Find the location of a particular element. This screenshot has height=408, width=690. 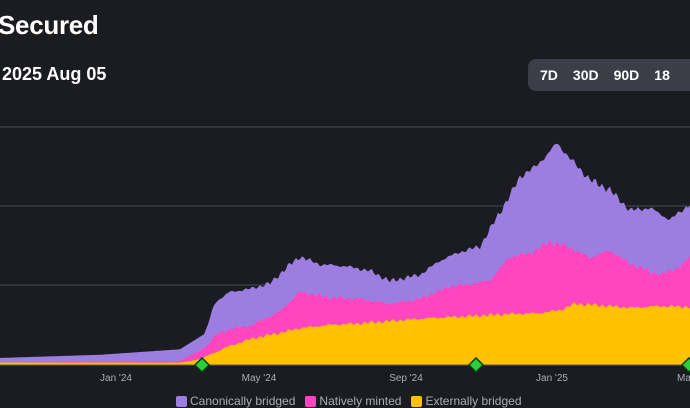

date-range-label: 2025 Aug 05 is located at coordinates (54, 74).